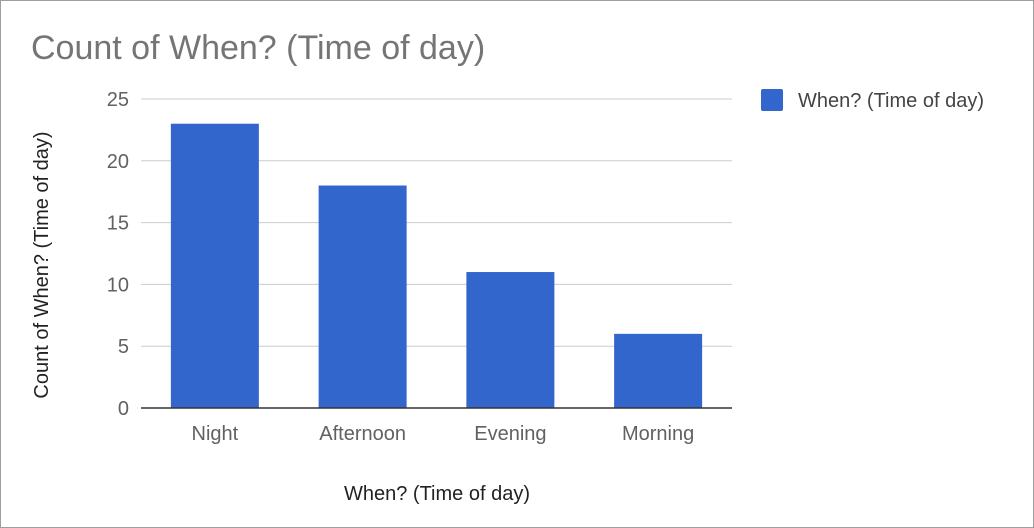  What do you see at coordinates (891, 101) in the screenshot?
I see `legend-label: When? (Time of day)` at bounding box center [891, 101].